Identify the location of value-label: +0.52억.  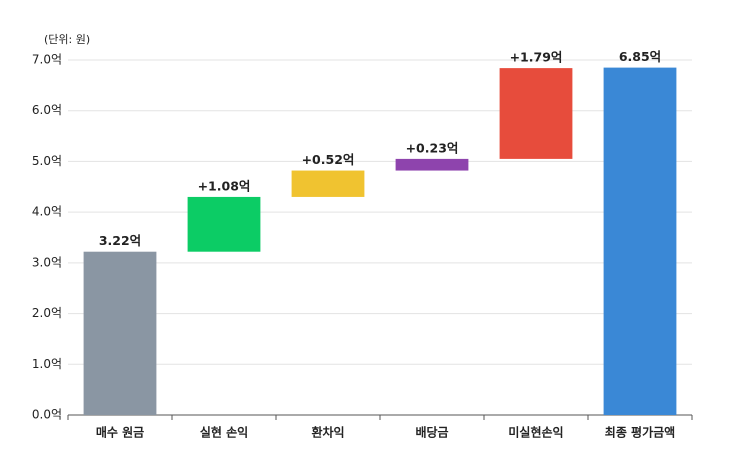
(328, 159).